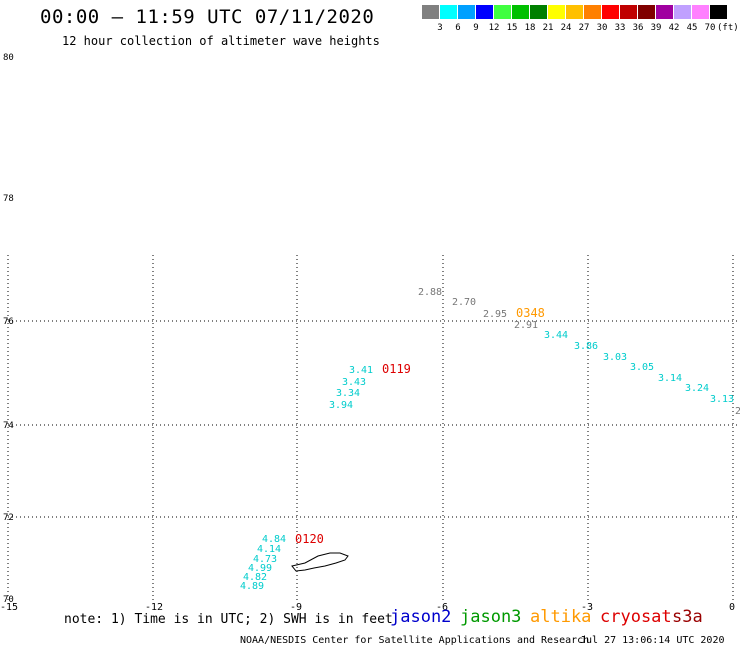 This screenshot has height=650, width=740. What do you see at coordinates (548, 28) in the screenshot?
I see `legend-label: 21` at bounding box center [548, 28].